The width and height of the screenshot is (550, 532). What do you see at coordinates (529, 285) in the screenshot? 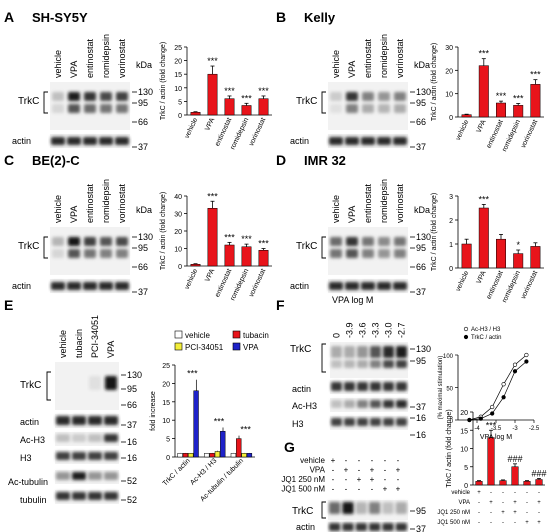
I see `x-tick-label: vorinostat` at bounding box center [529, 285].